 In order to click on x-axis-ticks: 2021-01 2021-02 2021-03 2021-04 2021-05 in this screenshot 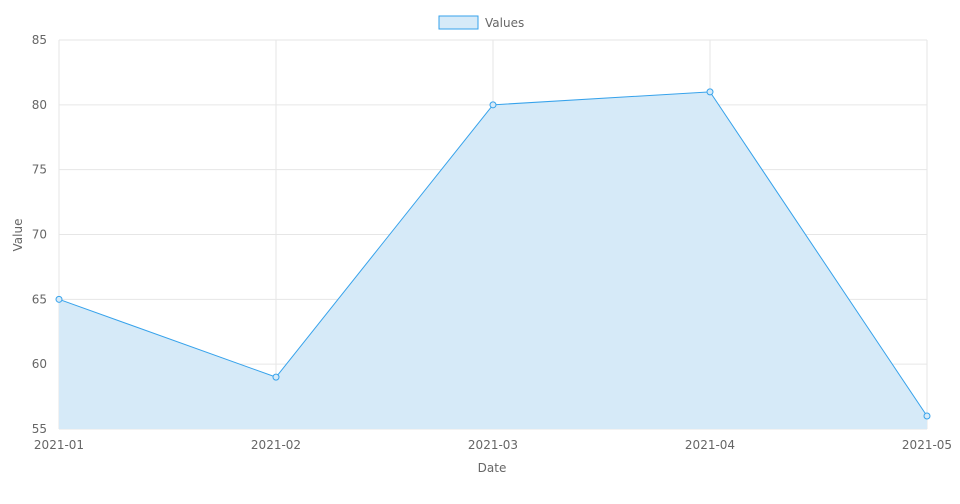, I will do `click(493, 445)`.